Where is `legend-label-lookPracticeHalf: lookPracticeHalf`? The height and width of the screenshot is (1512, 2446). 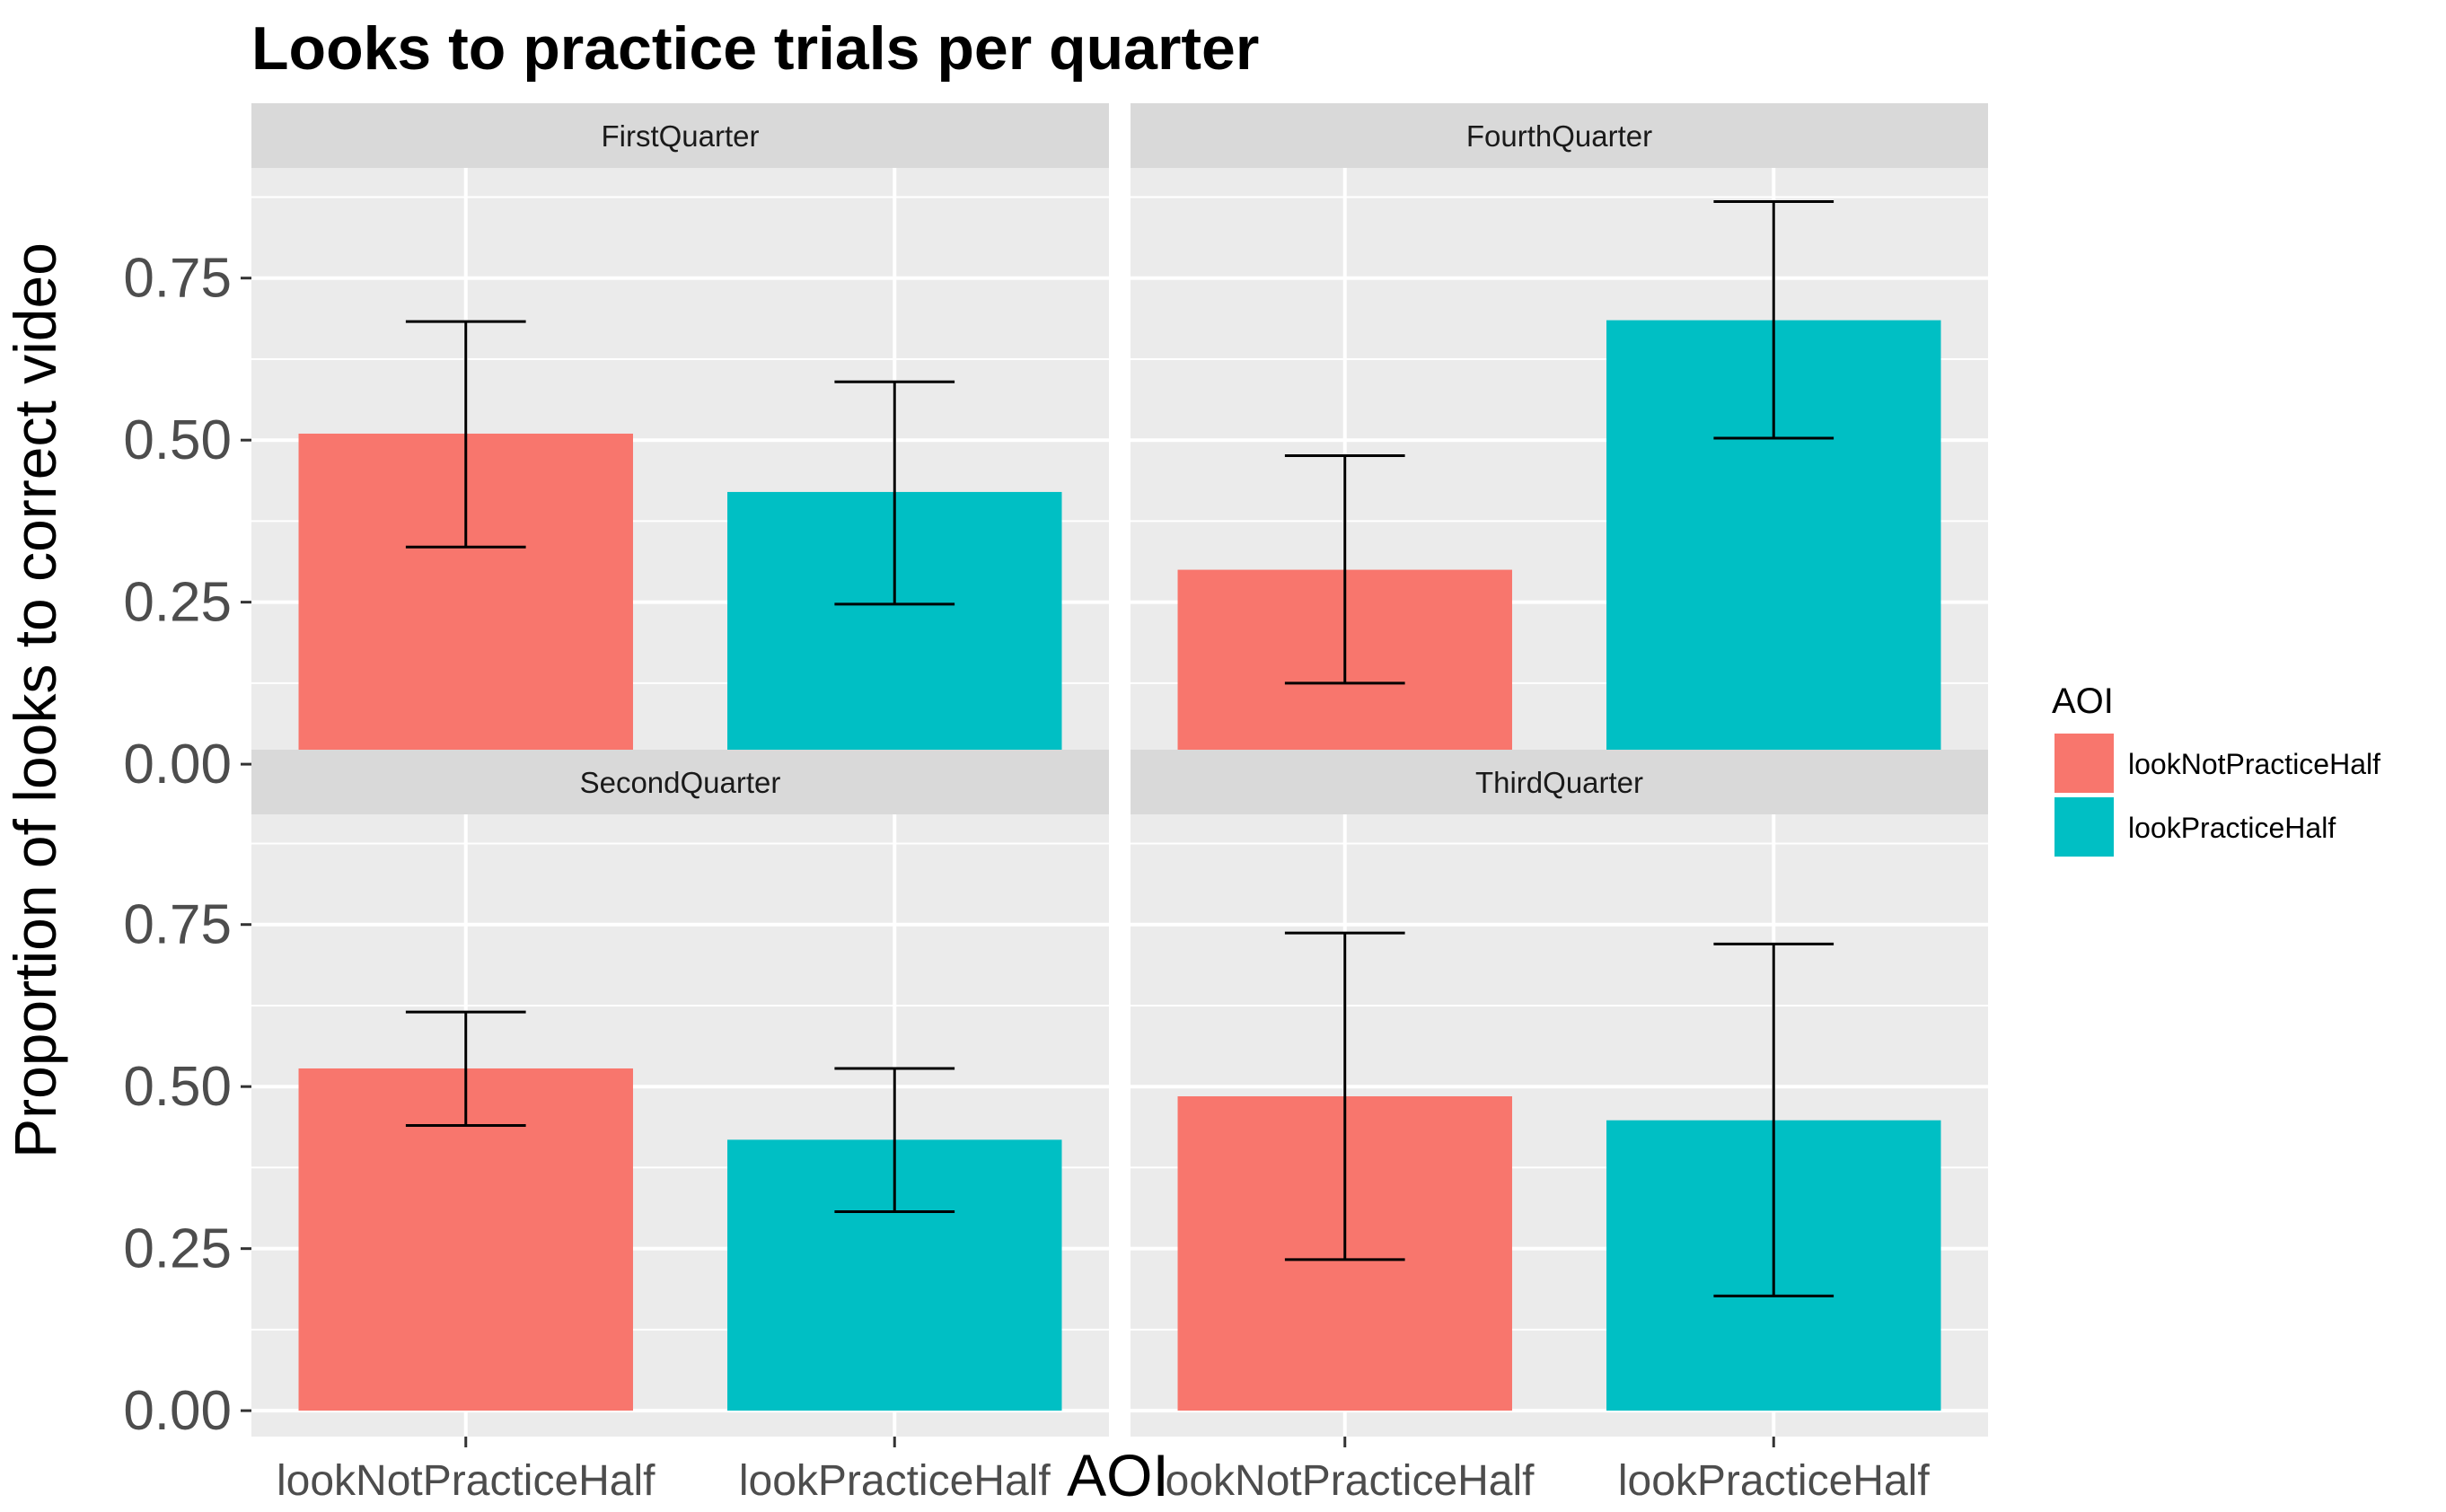
legend-label-lookPracticeHalf: lookPracticeHalf is located at coordinates (2232, 828).